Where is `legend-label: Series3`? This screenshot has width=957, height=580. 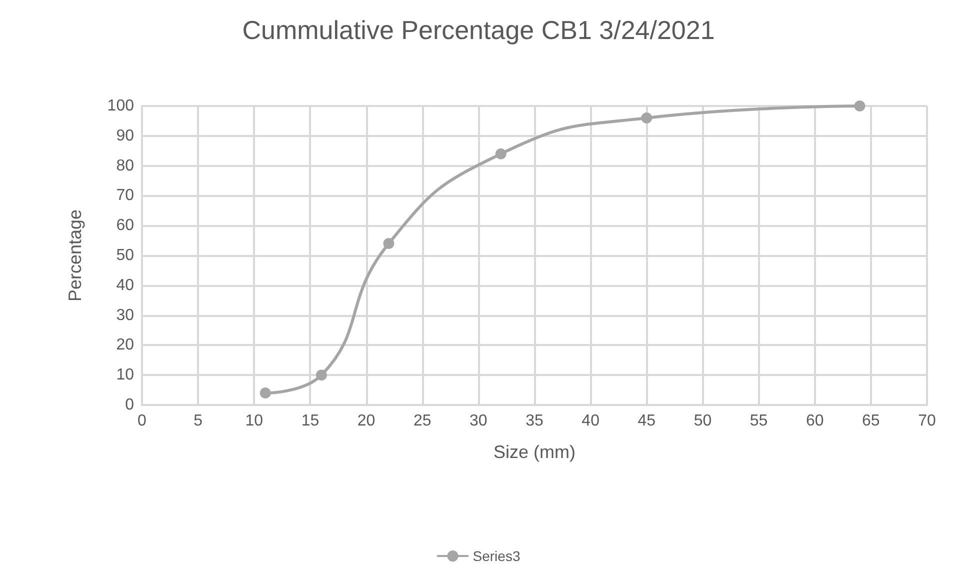 legend-label: Series3 is located at coordinates (496, 556).